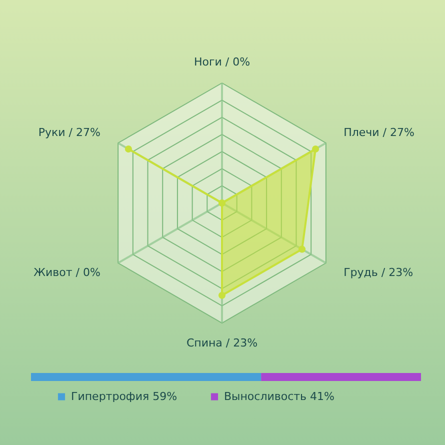 The width and height of the screenshot is (445, 445). I want to click on spoke-label: Спина / 23%, so click(222, 343).